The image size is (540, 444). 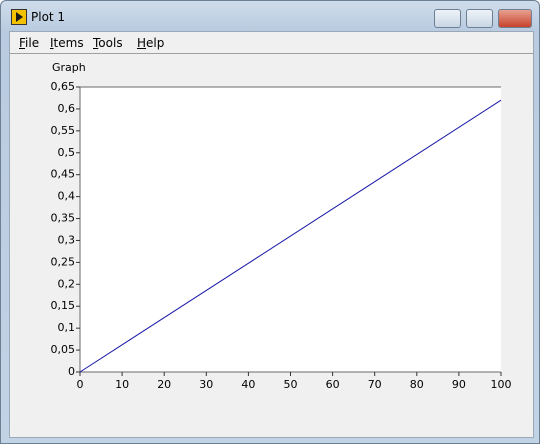 I want to click on menu-item: Tools, so click(x=108, y=43).